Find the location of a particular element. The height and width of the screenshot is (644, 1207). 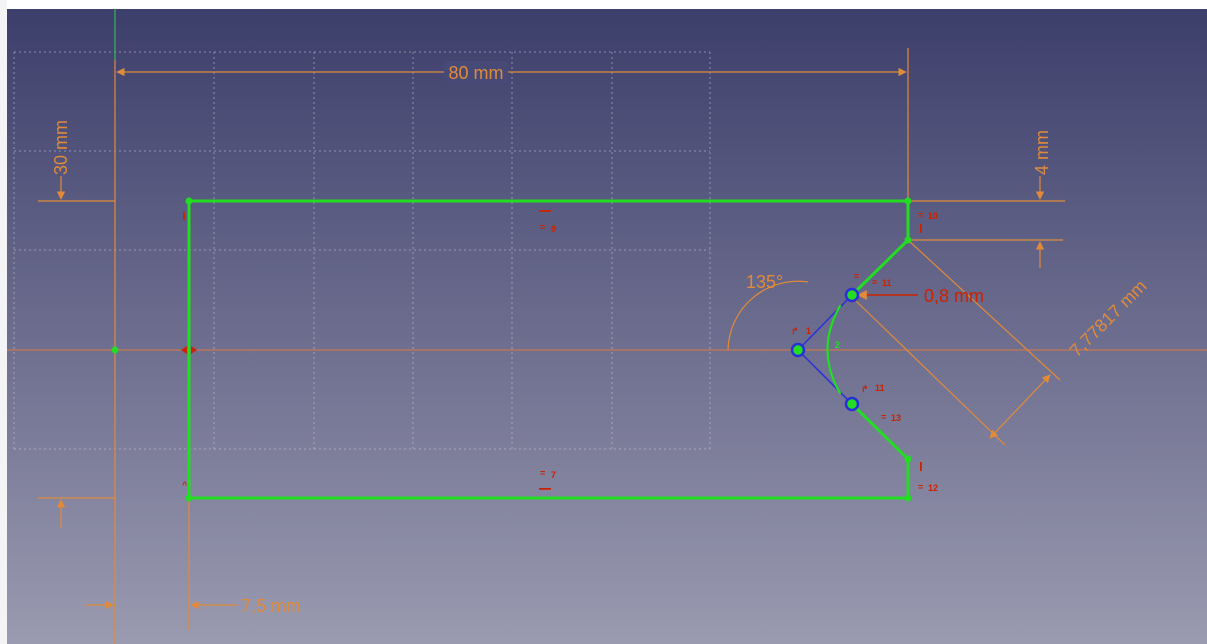

profile-arc is located at coordinates (834, 349).